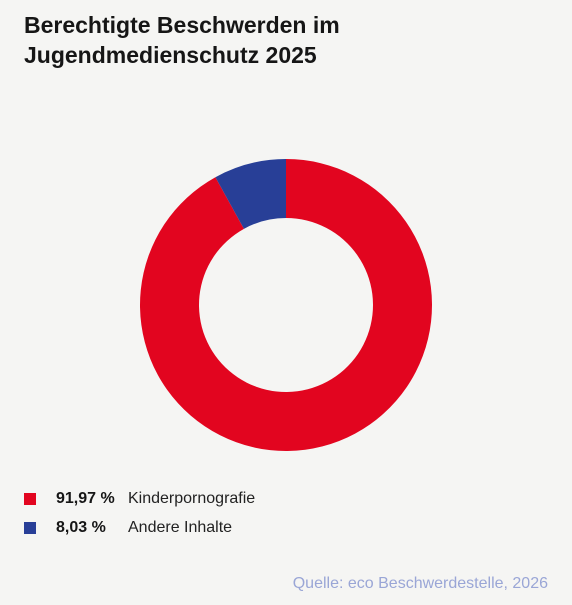 This screenshot has height=605, width=572. Describe the element at coordinates (85, 498) in the screenshot. I see `legend-percent-kinderpornografie: 91,97 %` at that location.